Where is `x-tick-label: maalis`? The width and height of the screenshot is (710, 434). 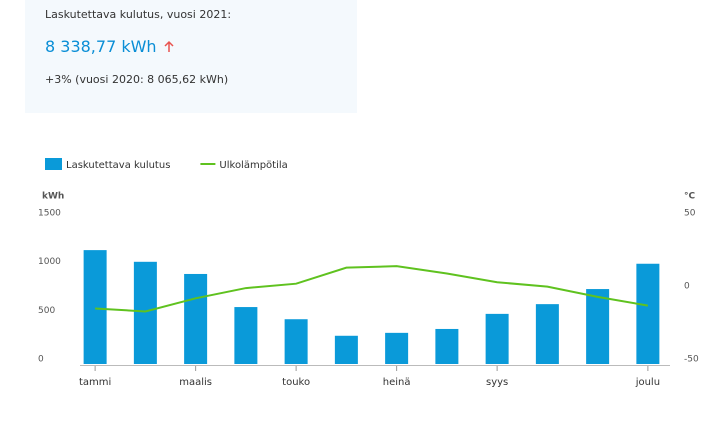
x-tick-label: maalis is located at coordinates (195, 382).